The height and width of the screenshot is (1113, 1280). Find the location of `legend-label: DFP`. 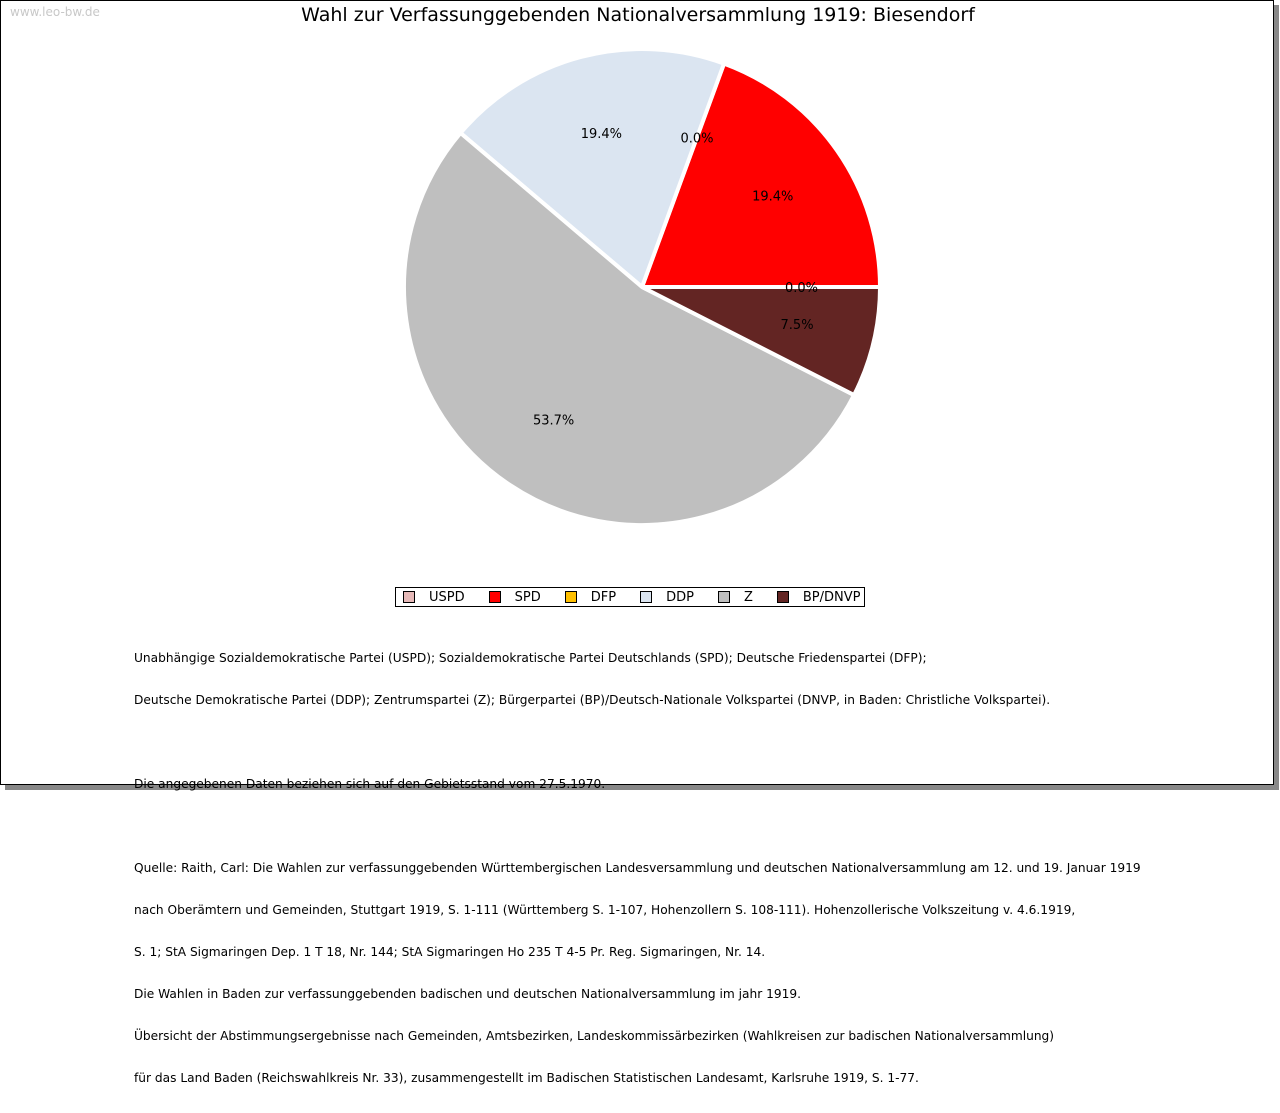

legend-label: DFP is located at coordinates (603, 597).